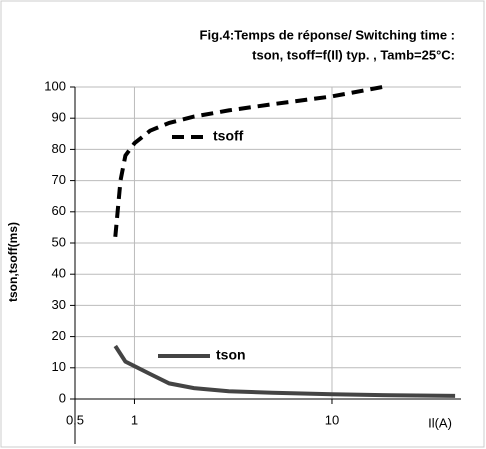 The image size is (486, 449). Describe the element at coordinates (231, 355) in the screenshot. I see `legend-label: tson` at that location.